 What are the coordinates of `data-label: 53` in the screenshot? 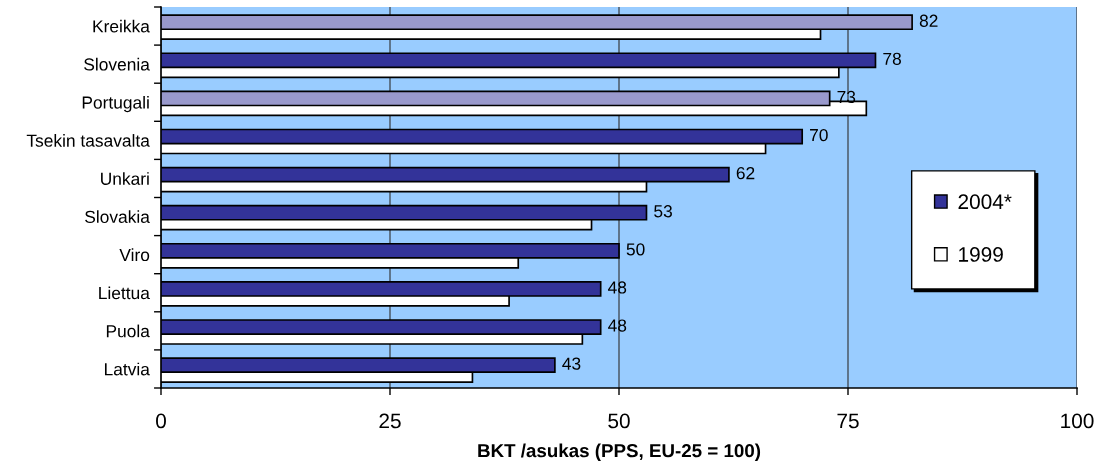 It's located at (663, 211).